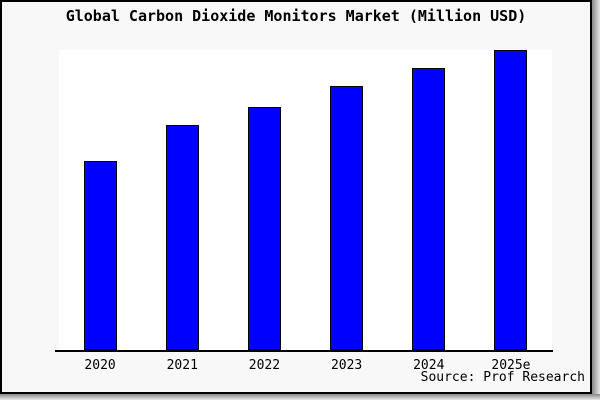 This screenshot has width=600, height=400. I want to click on bar-2025e, so click(511, 200).